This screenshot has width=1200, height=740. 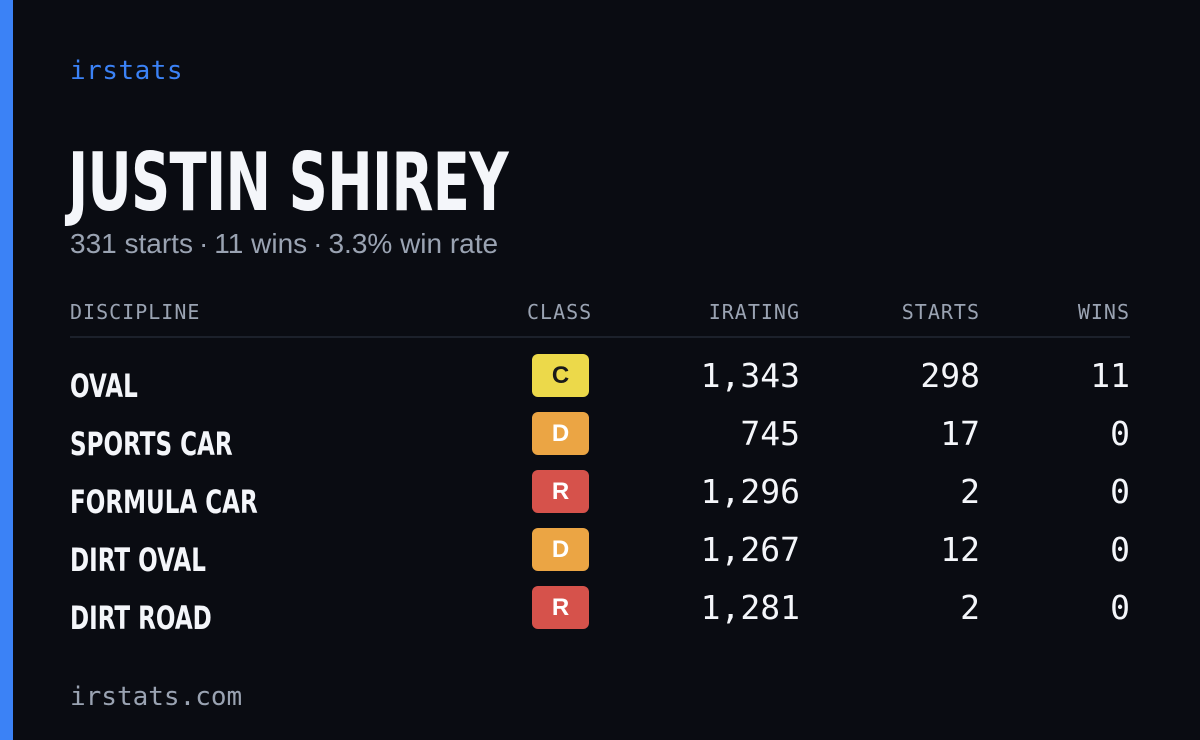 I want to click on row-discipline: FORMULA CAR, so click(x=164, y=502).